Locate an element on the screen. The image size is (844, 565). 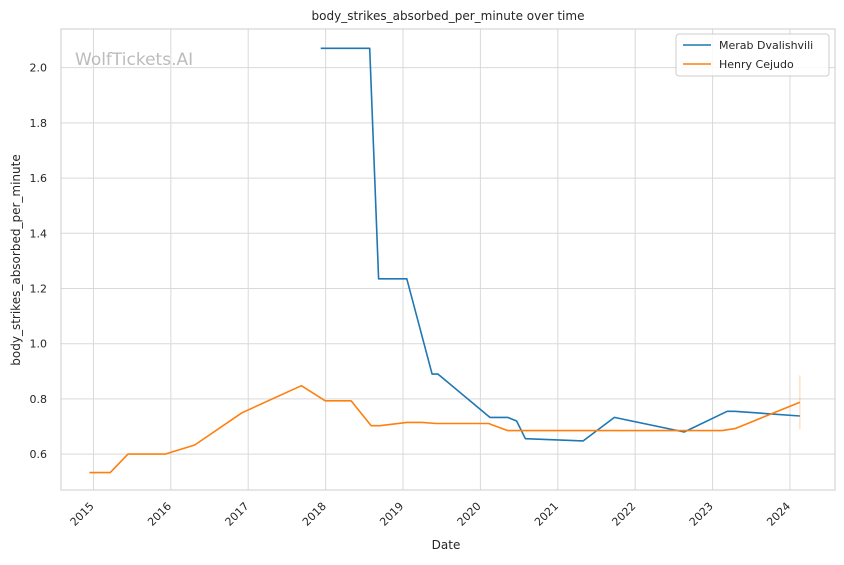
y-tick-label: 1.6 is located at coordinates (39, 178).